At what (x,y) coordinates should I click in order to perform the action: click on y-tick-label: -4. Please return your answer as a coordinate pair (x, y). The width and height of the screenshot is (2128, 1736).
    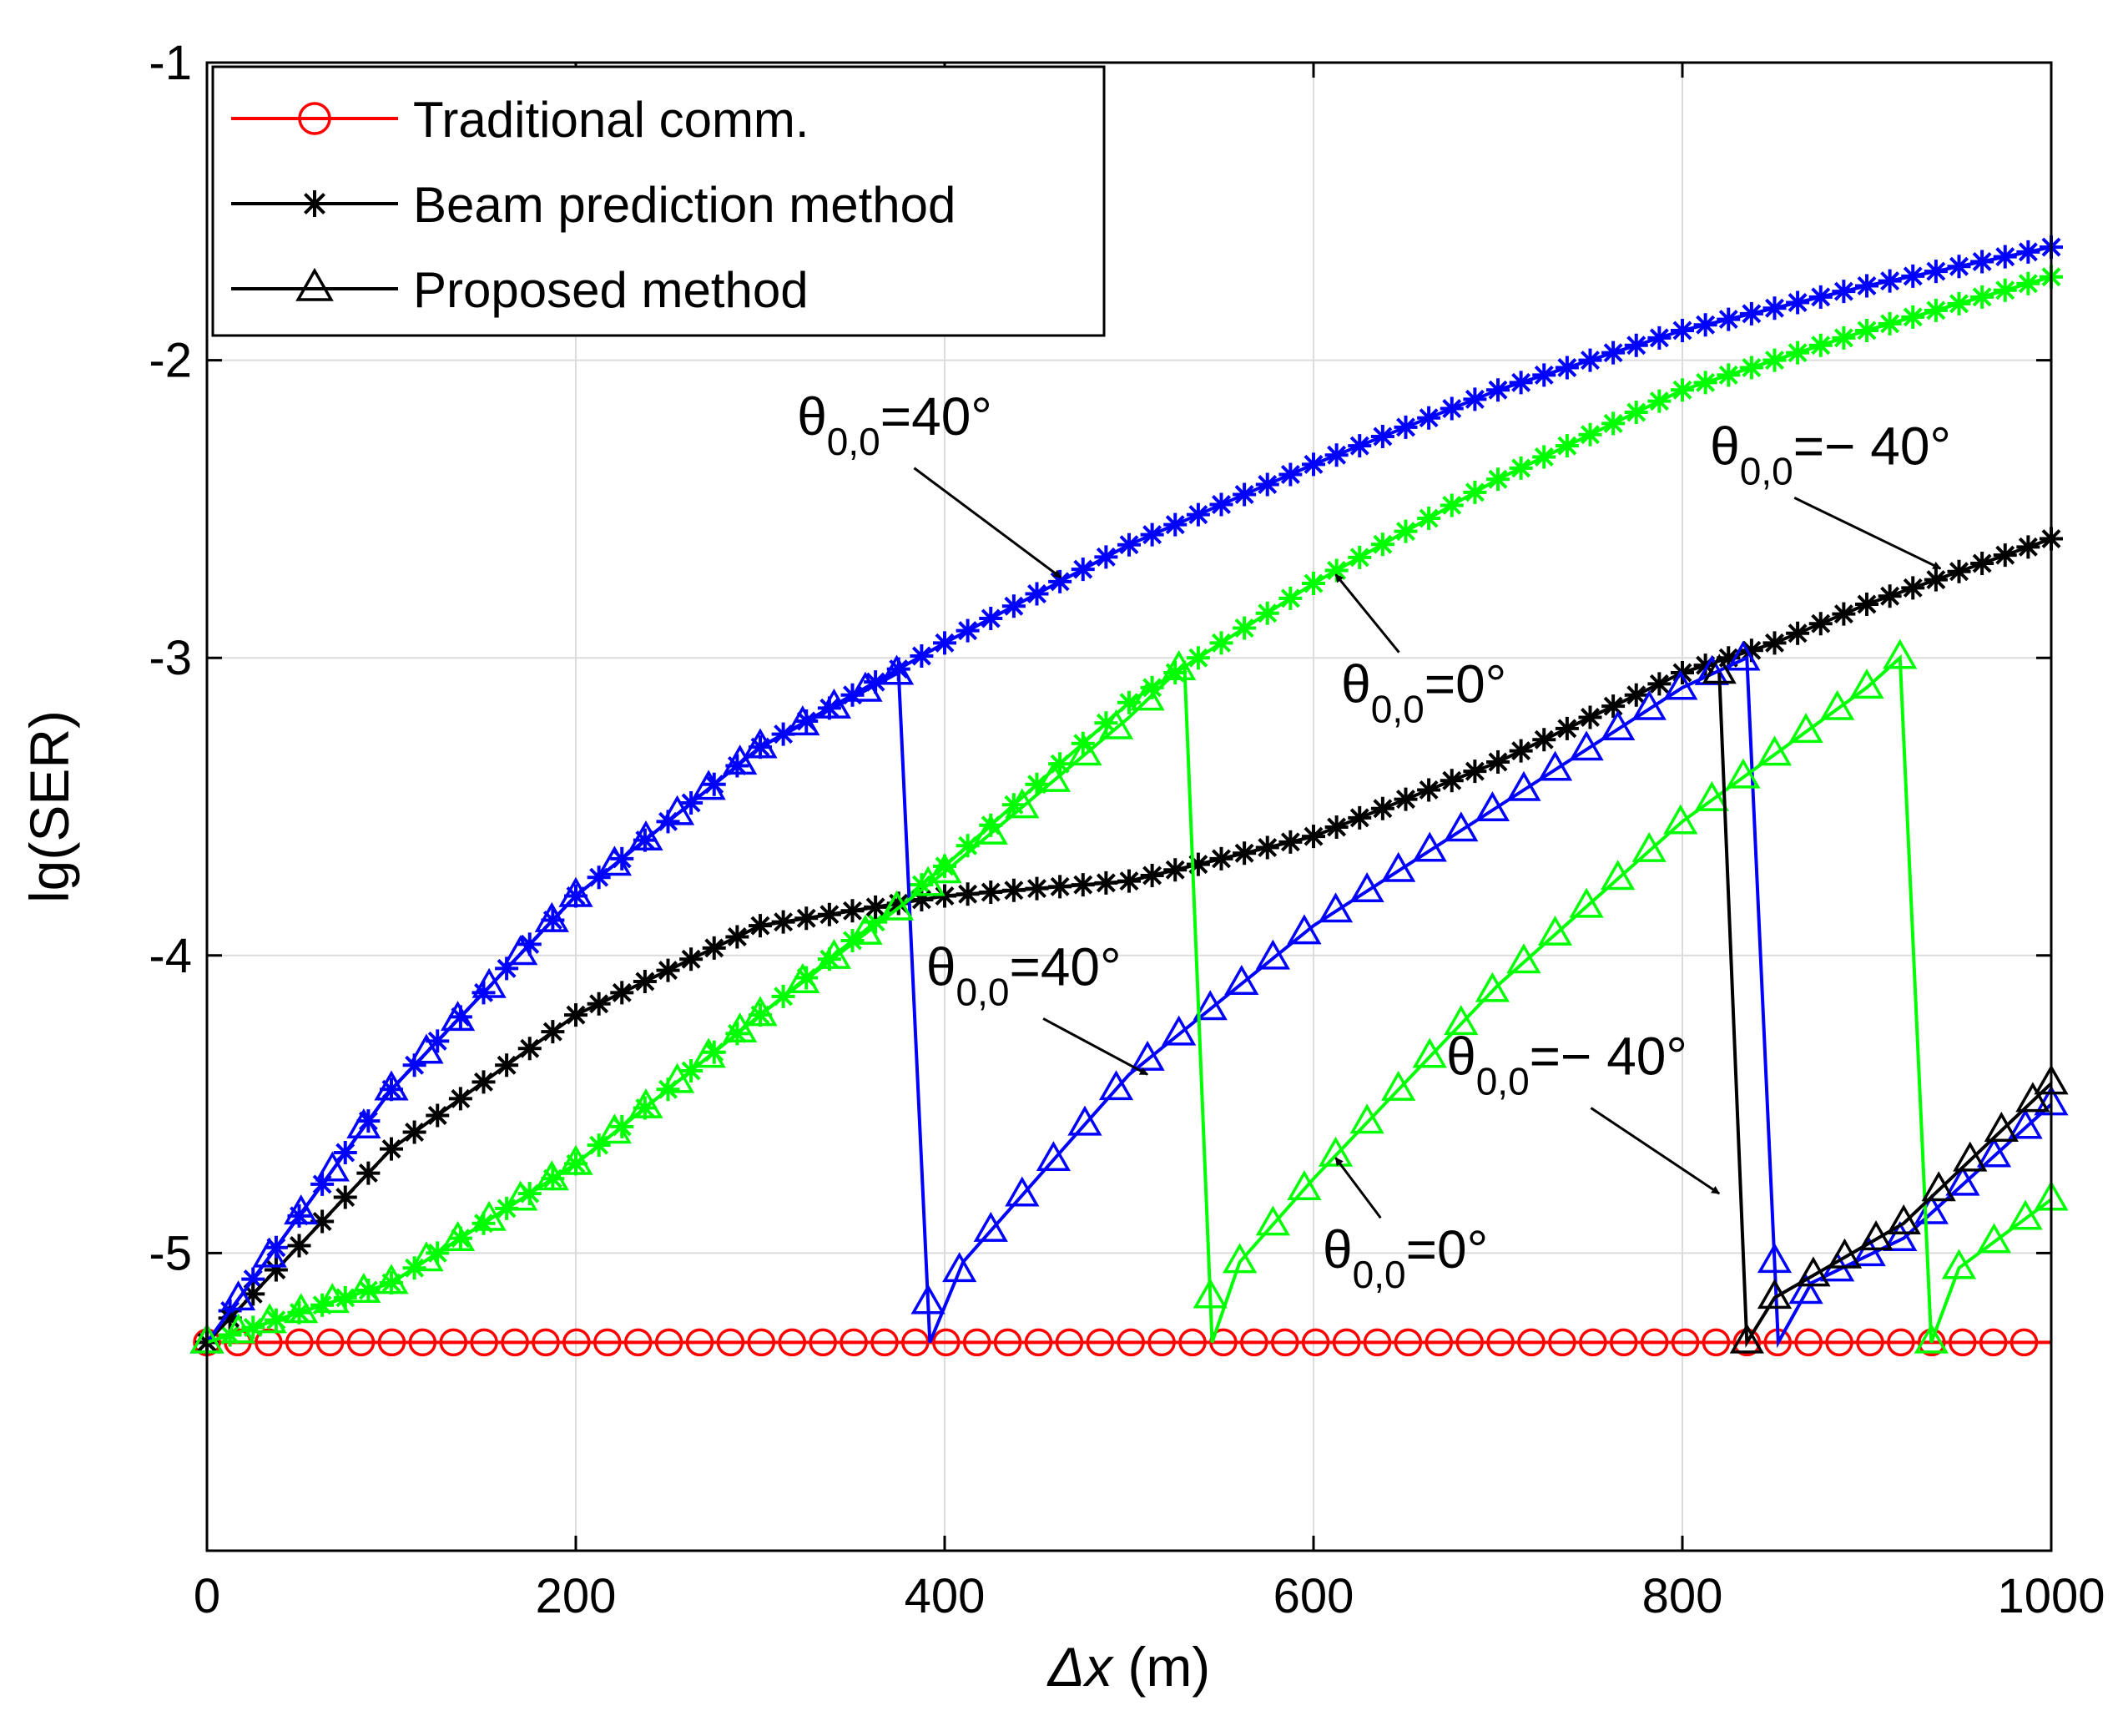
    Looking at the image, I should click on (170, 956).